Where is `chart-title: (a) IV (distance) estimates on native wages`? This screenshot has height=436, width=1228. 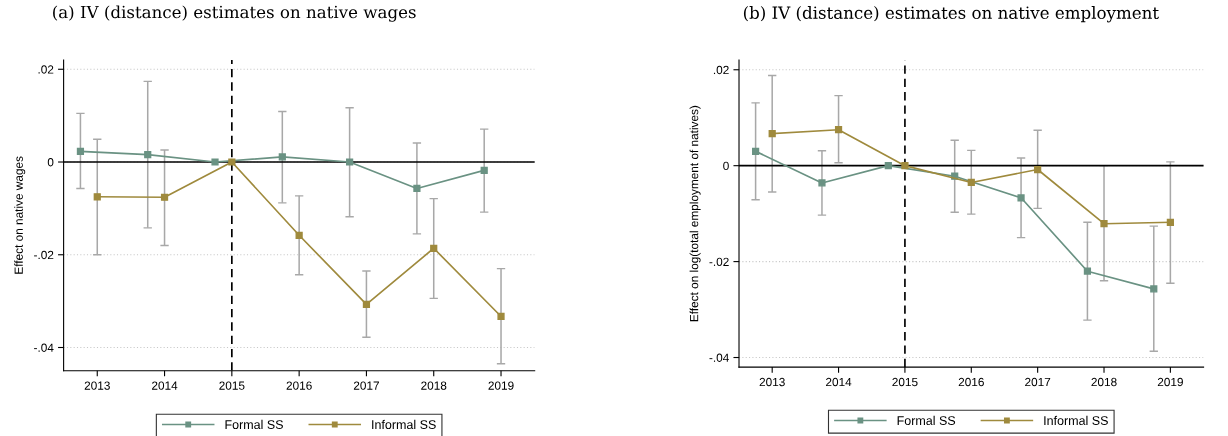
chart-title: (a) IV (distance) estimates on native wages is located at coordinates (234, 13).